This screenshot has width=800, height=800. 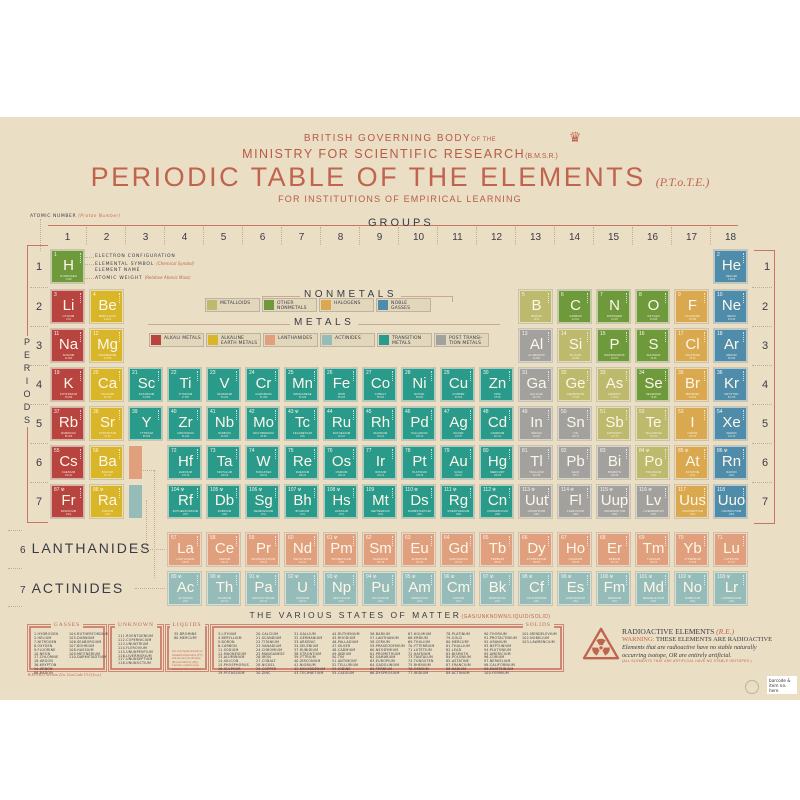 What do you see at coordinates (496, 384) in the screenshot?
I see `element-tile-zn: 30 Zn ZINC 65.38` at bounding box center [496, 384].